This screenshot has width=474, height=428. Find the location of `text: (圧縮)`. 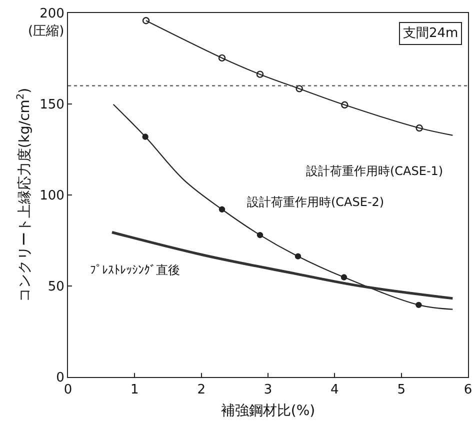

text: (圧縮) is located at coordinates (46, 31).